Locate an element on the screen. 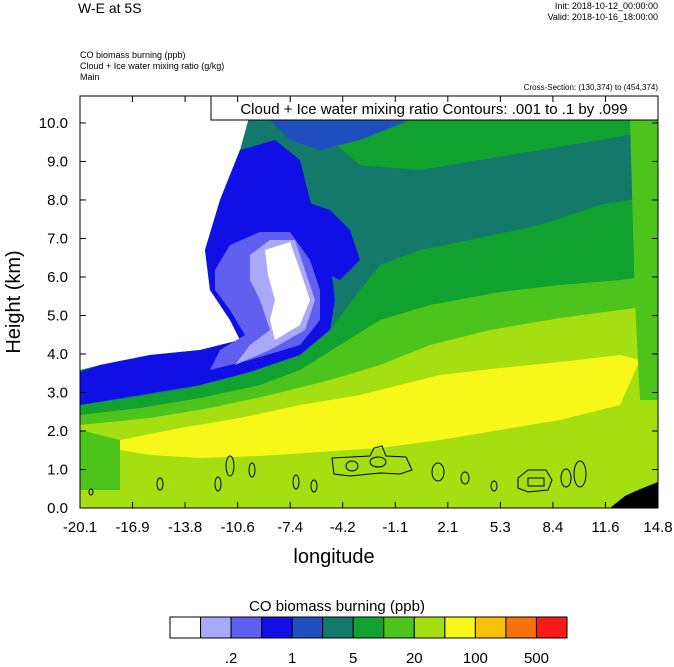 The width and height of the screenshot is (674, 667). yellow-band-region is located at coordinates (380, 406).